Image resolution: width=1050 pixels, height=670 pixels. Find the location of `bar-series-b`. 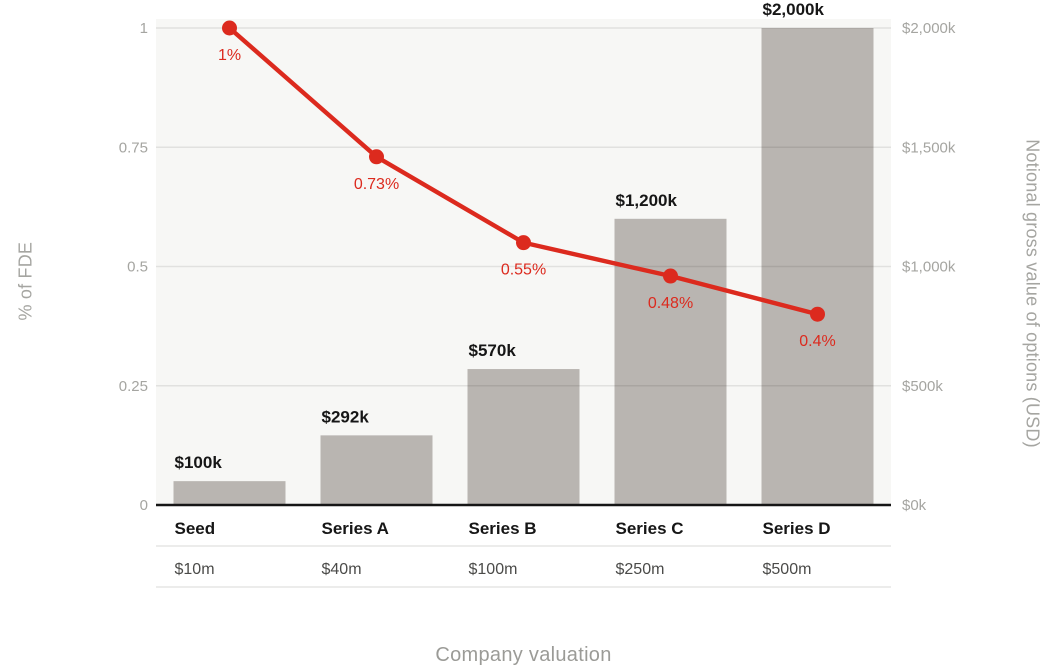

bar-series-b is located at coordinates (523, 437).